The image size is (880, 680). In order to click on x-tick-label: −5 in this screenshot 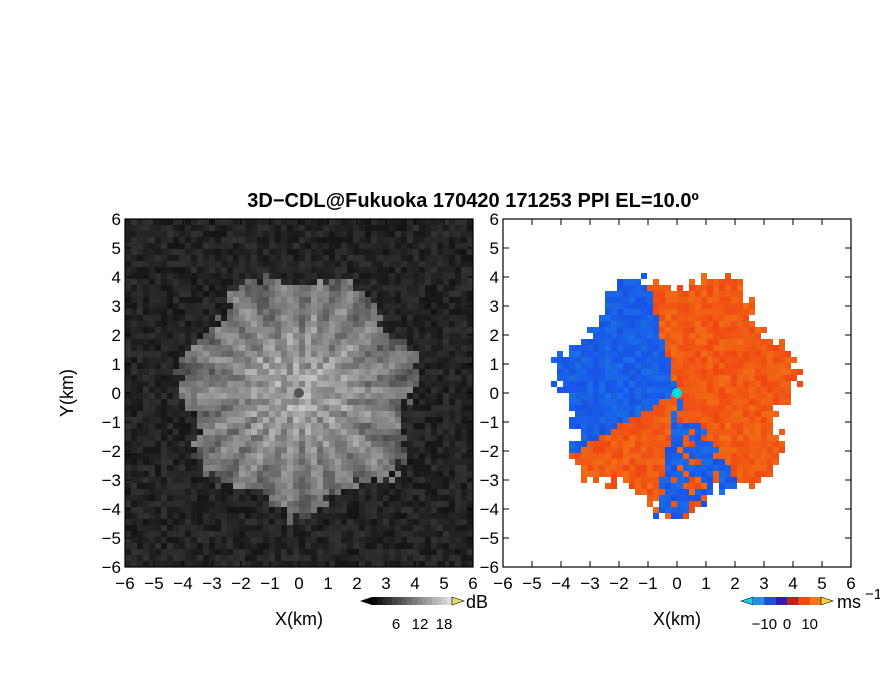, I will do `click(153, 583)`.